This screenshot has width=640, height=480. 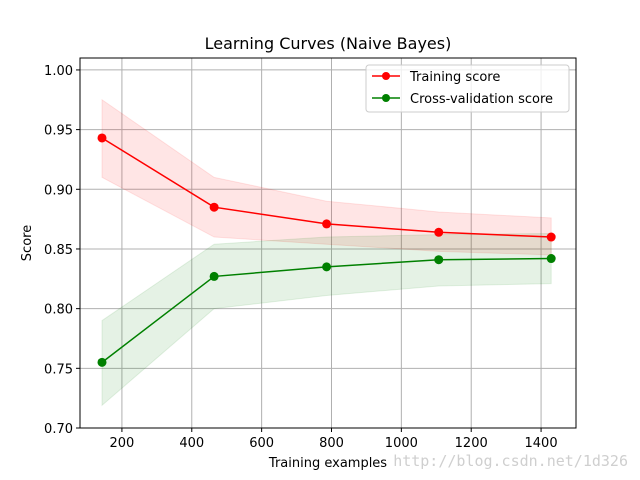 What do you see at coordinates (401, 443) in the screenshot?
I see `x-tick-label: 1000` at bounding box center [401, 443].